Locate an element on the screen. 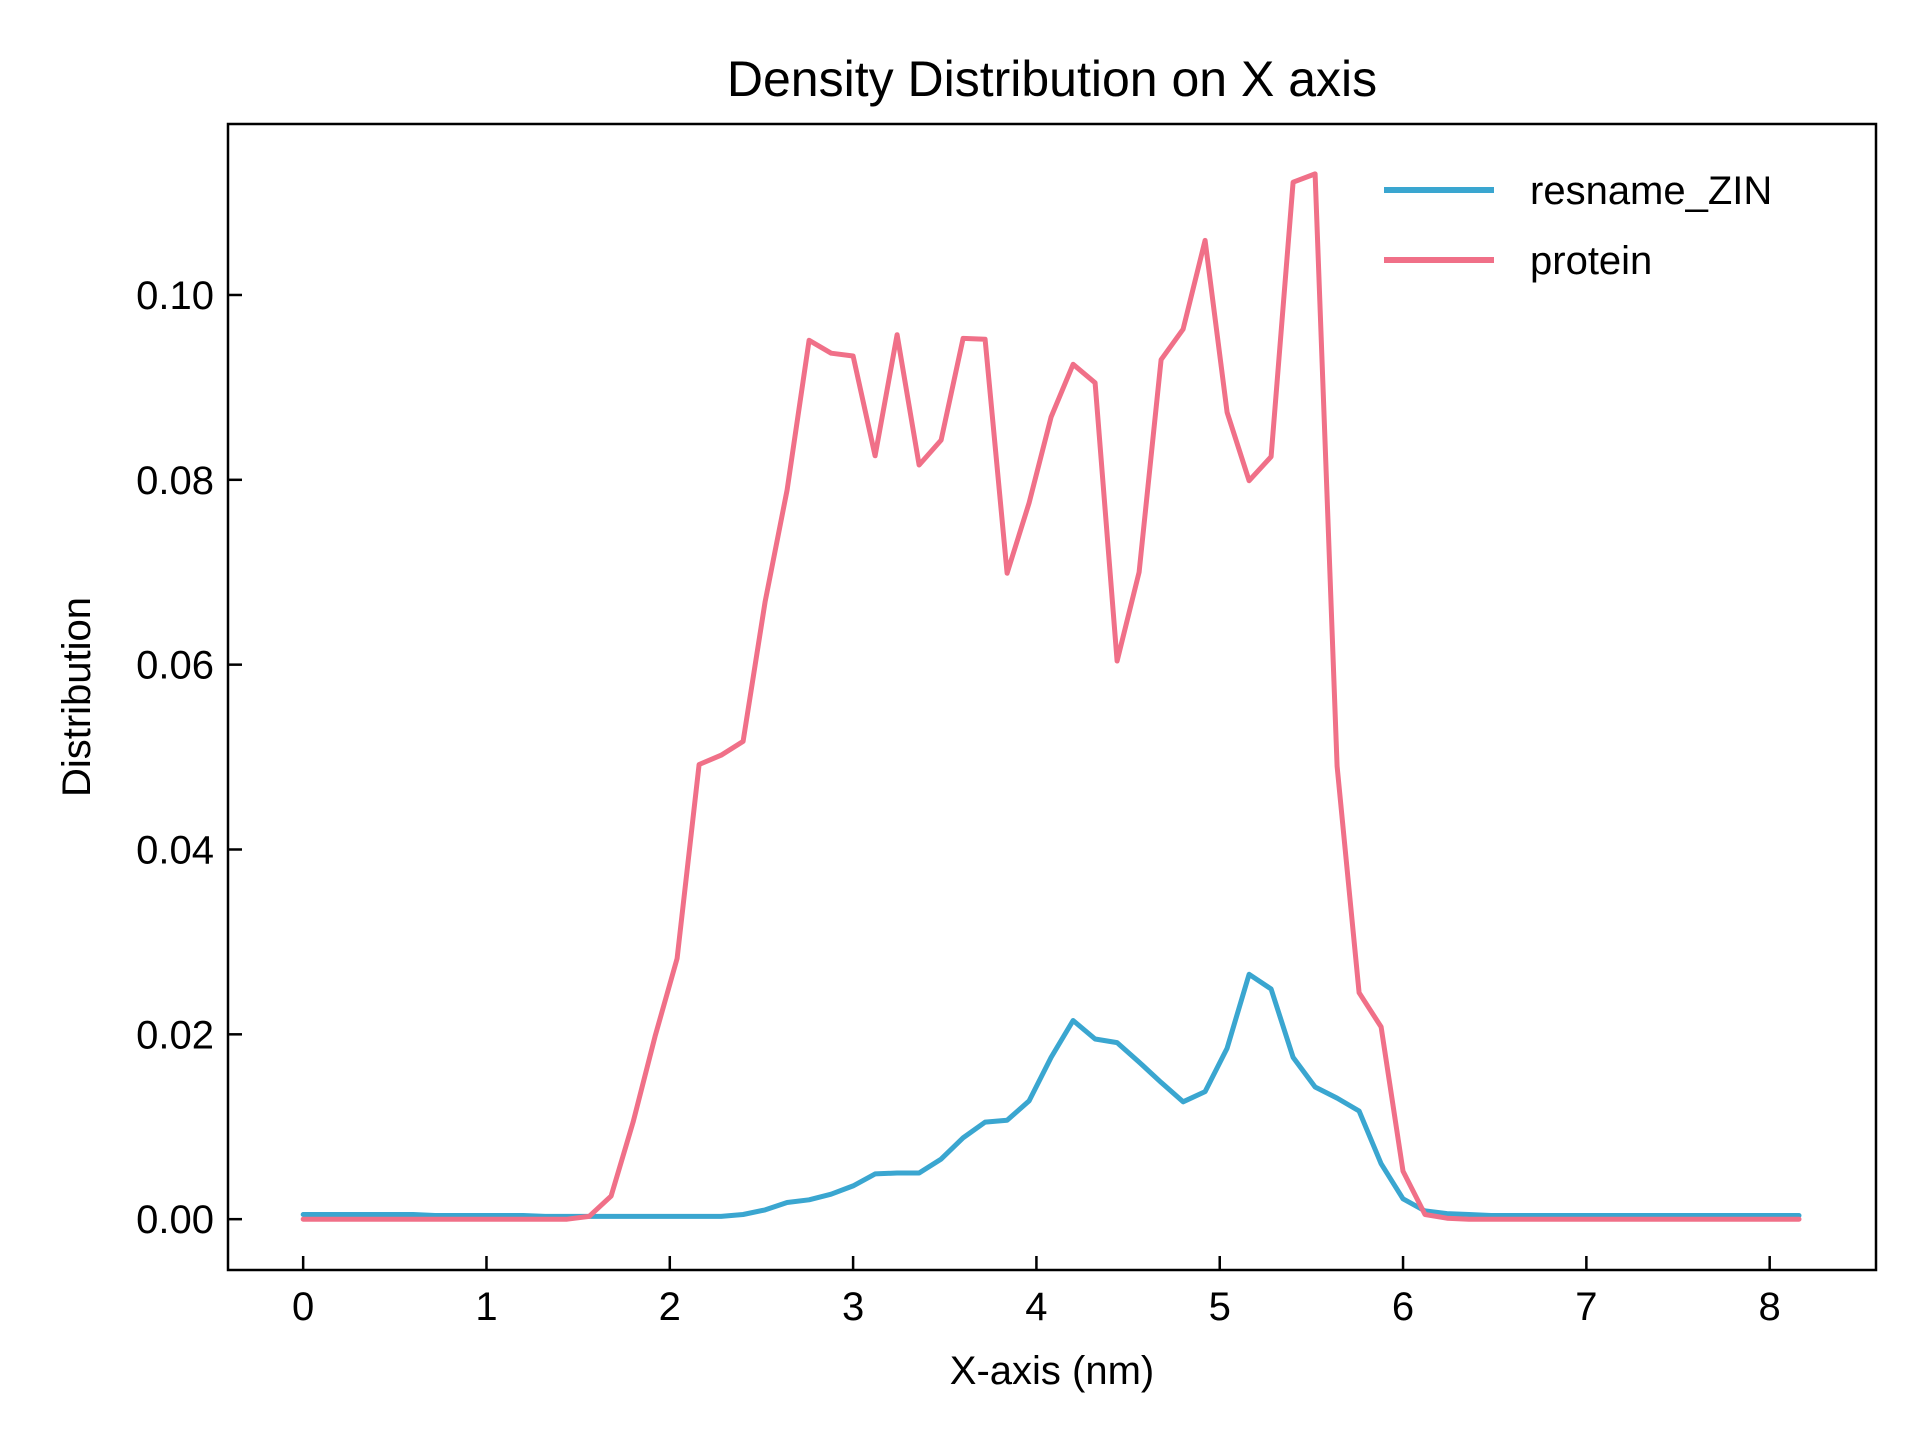 Image resolution: width=1920 pixels, height=1445 pixels. series-line-resname-zin is located at coordinates (1051, 1095).